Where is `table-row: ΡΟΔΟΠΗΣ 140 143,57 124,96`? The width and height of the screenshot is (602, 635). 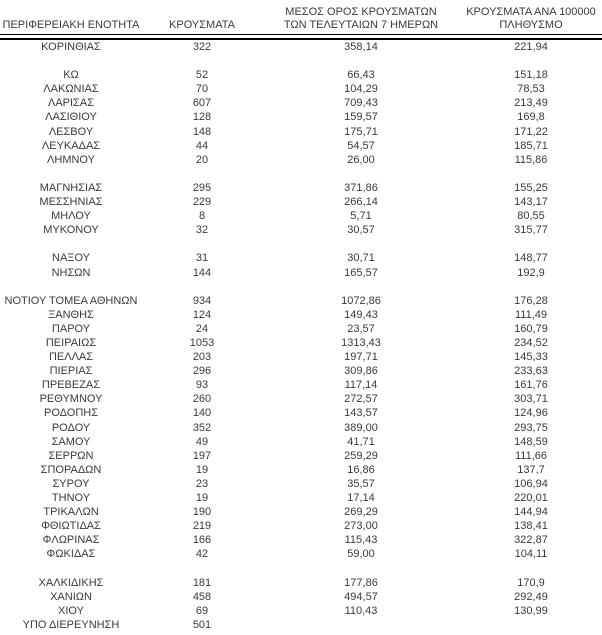 table-row: ΡΟΔΟΠΗΣ 140 143,57 124,96 is located at coordinates (301, 413).